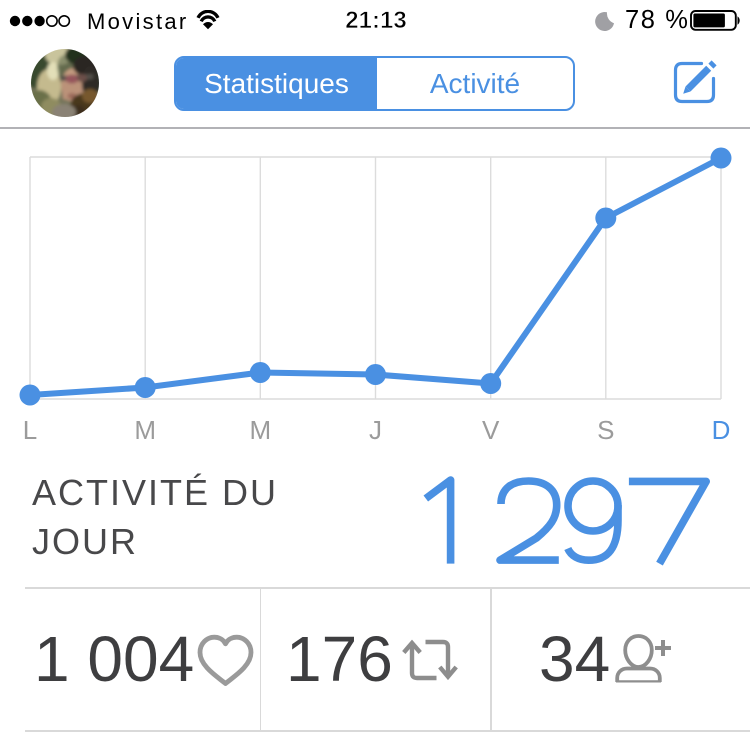  Describe the element at coordinates (30, 430) in the screenshot. I see `svg-text: L` at that location.